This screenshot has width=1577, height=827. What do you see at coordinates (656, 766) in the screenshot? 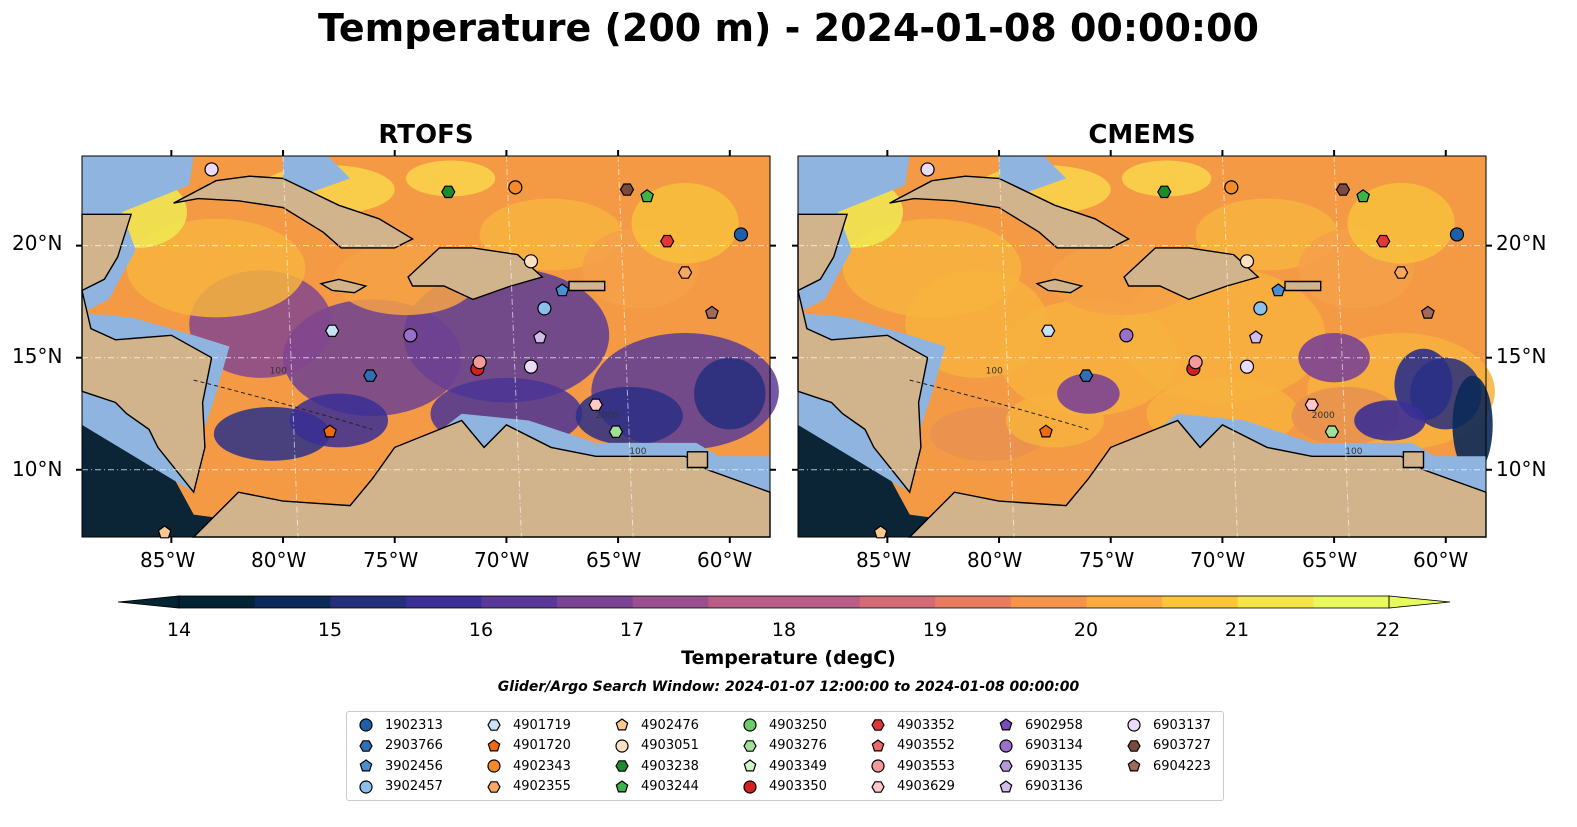
I see `legend-item: 4903238` at bounding box center [656, 766].